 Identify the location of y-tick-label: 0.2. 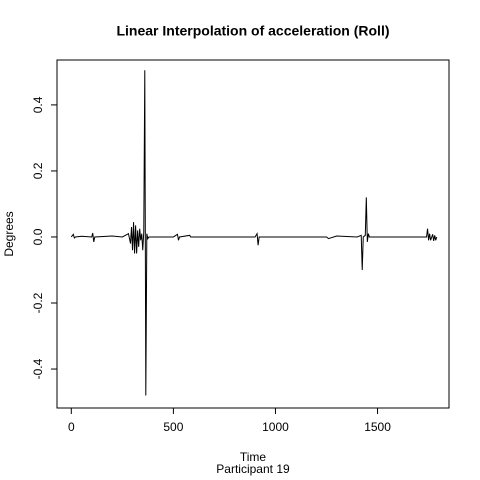
(38, 170).